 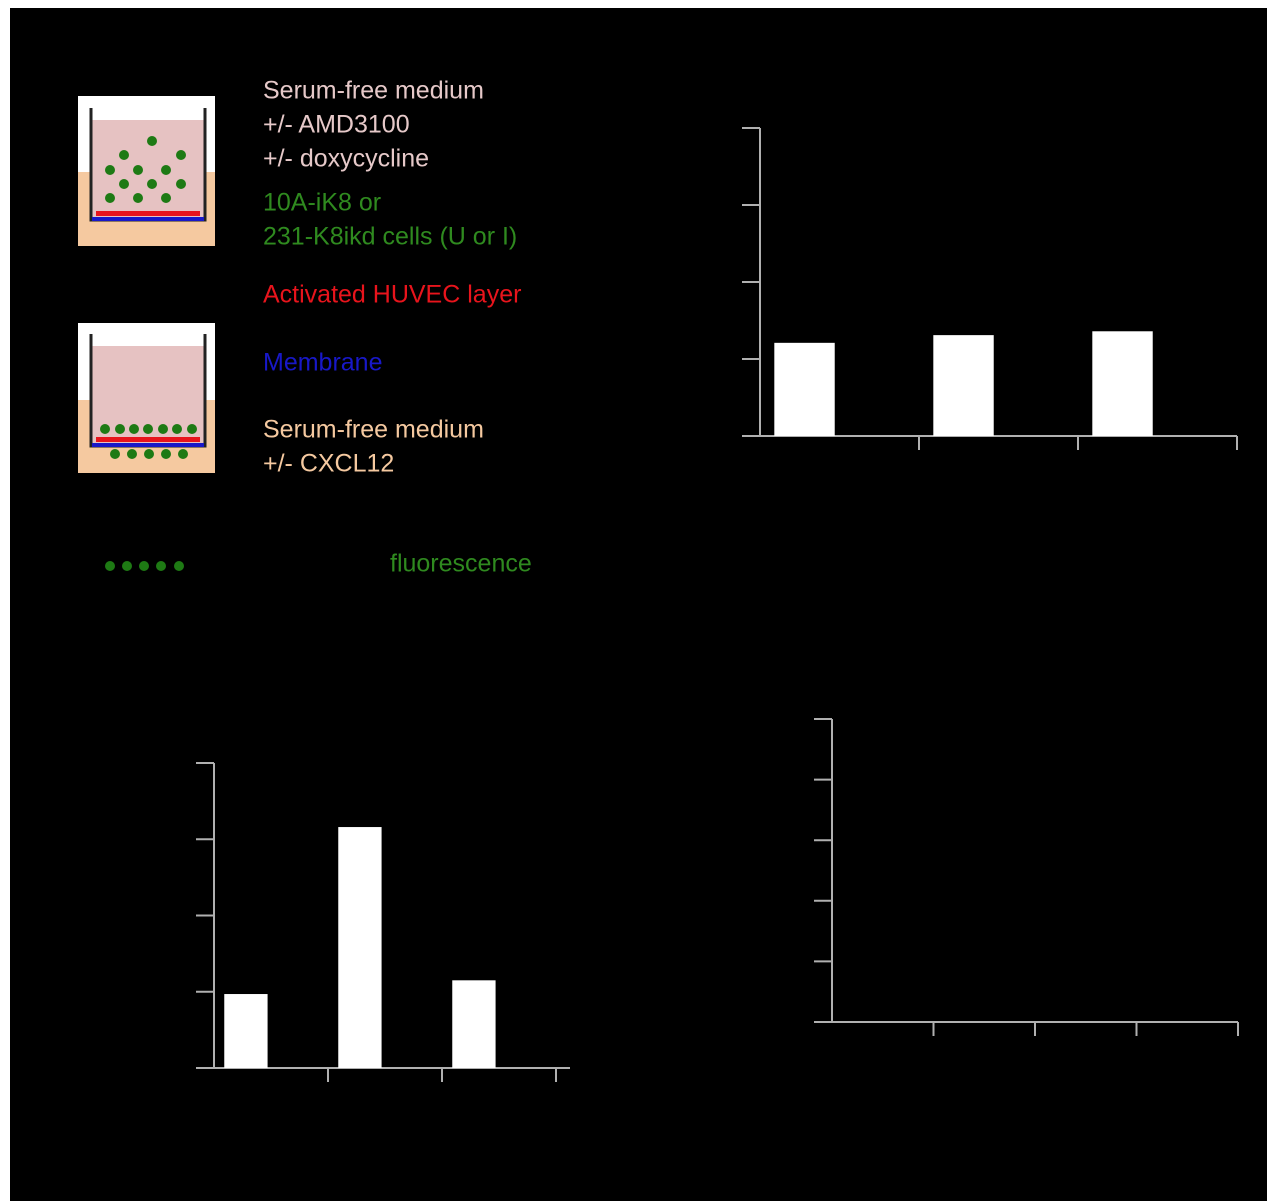 What do you see at coordinates (322, 203) in the screenshot?
I see `diagram-label: 10A-iK8 or` at bounding box center [322, 203].